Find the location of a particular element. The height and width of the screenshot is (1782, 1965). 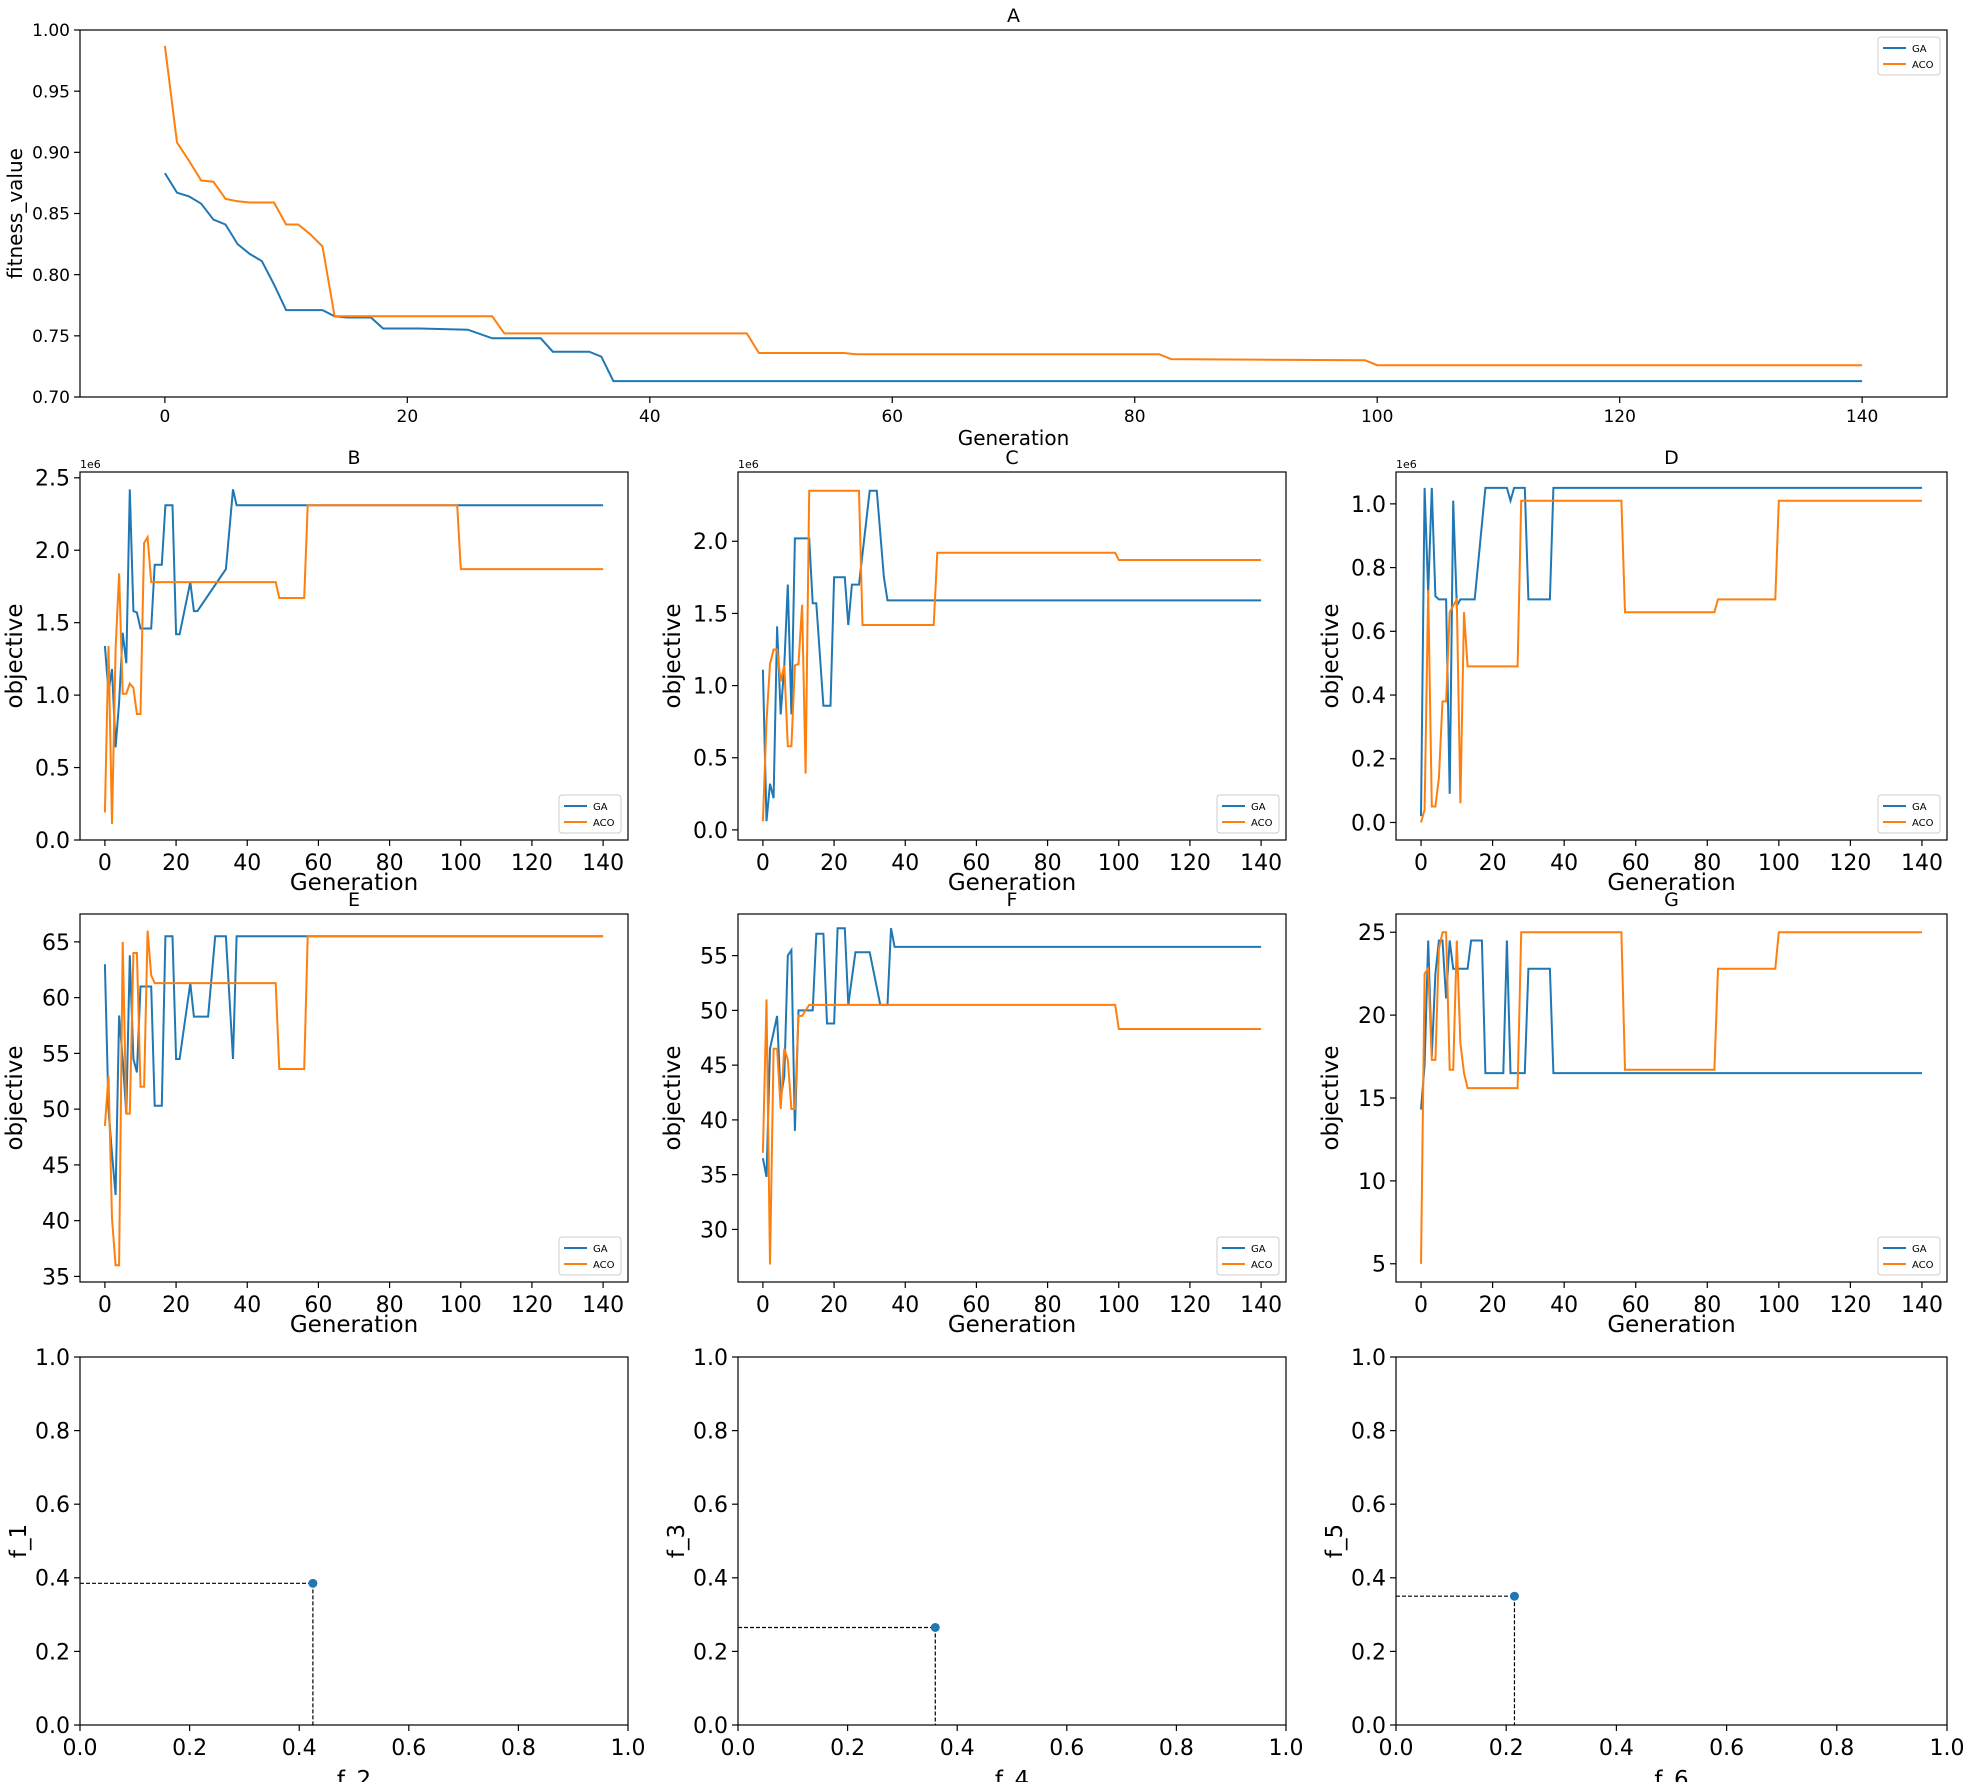

y-tick-label: 0.8 is located at coordinates (710, 1432).